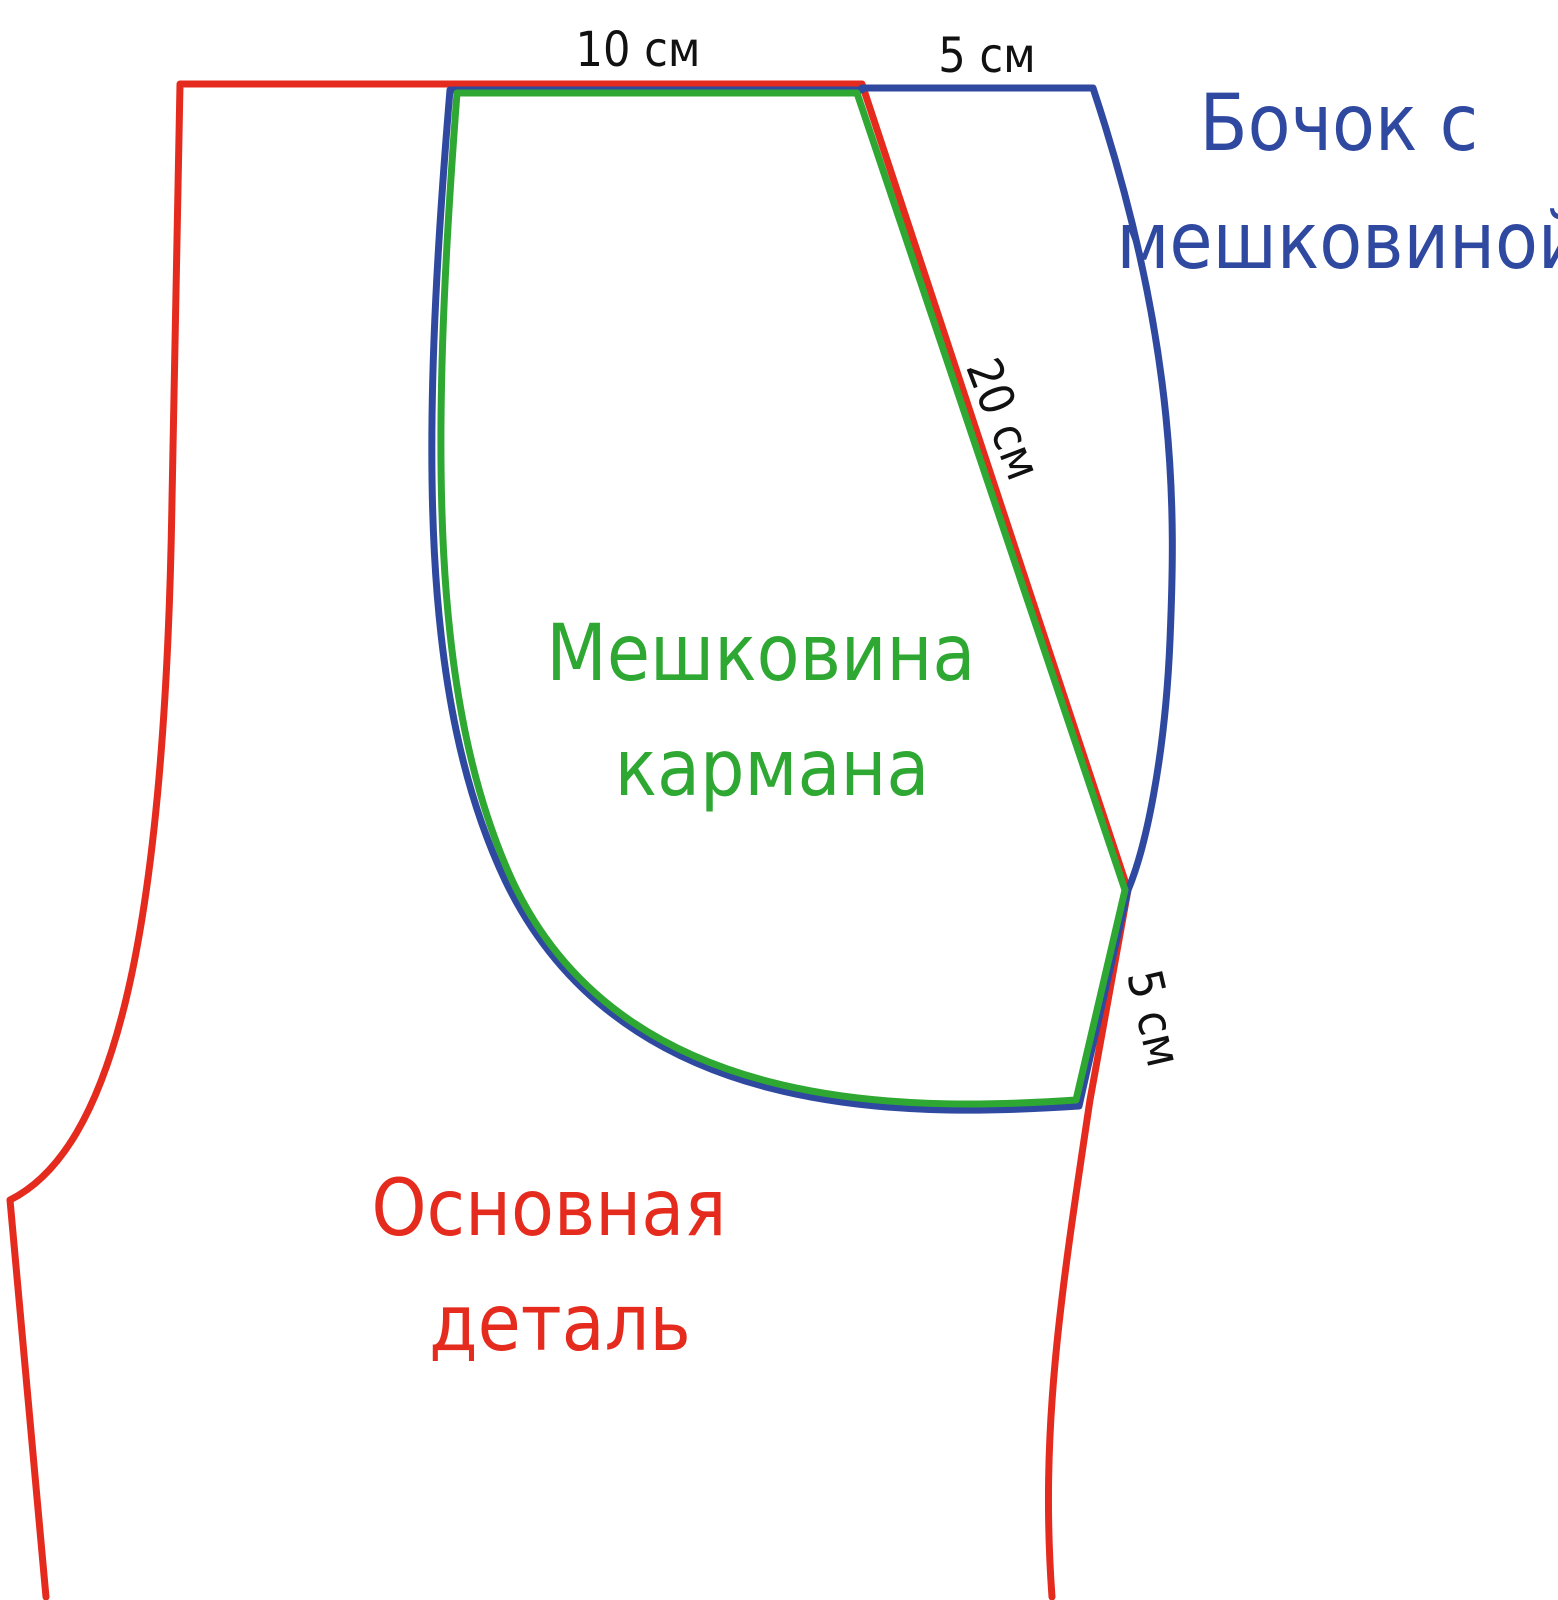 This screenshot has height=1600, width=1558. Describe the element at coordinates (638, 50) in the screenshot. I see `top-pocket-width-label: 10 см` at that location.